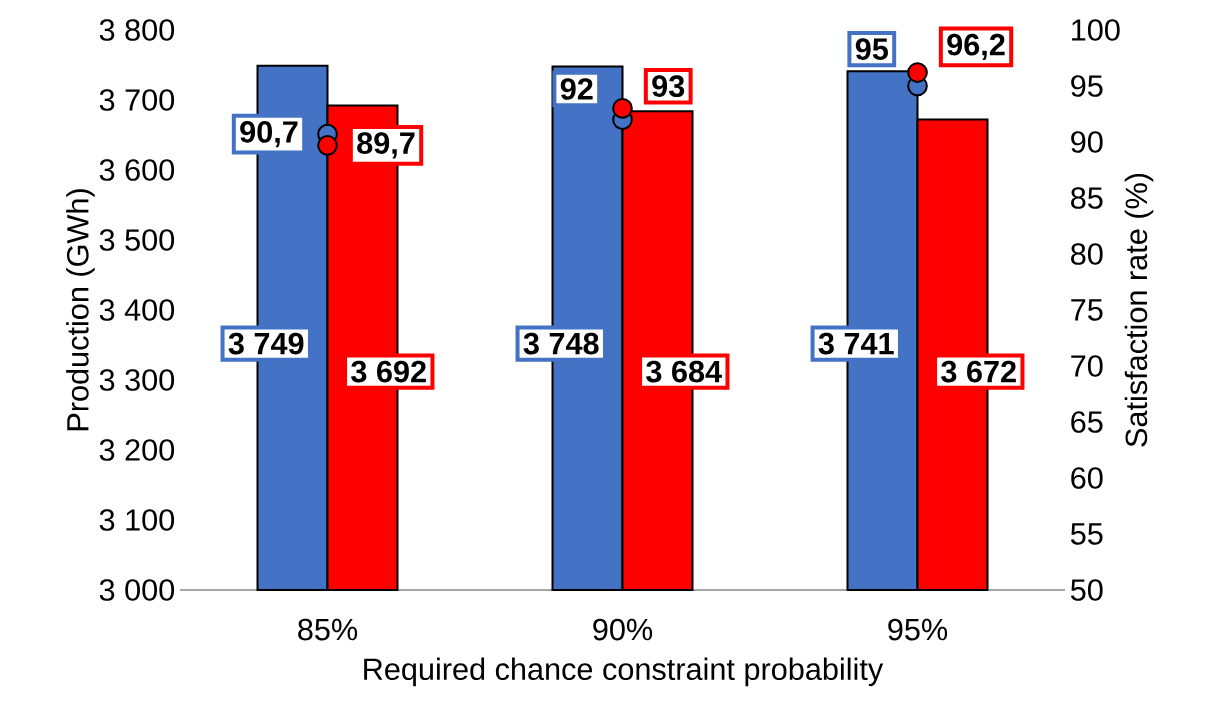 The image size is (1226, 725). Describe the element at coordinates (1087, 310) in the screenshot. I see `y2-tick-label: 75` at that location.